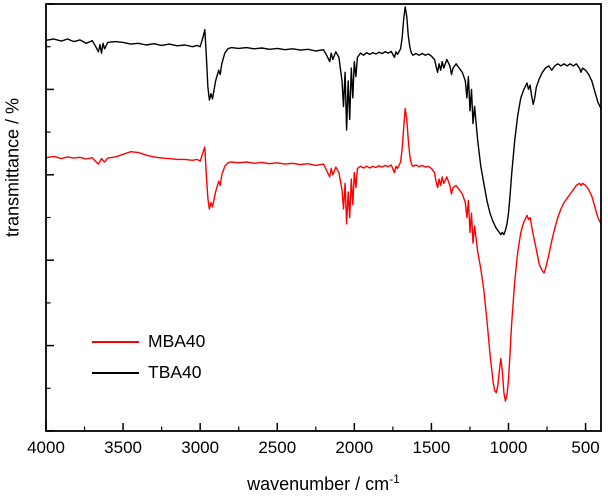 This screenshot has height=501, width=608. Describe the element at coordinates (175, 371) in the screenshot. I see `legend-label-tba40: TBA40` at that location.